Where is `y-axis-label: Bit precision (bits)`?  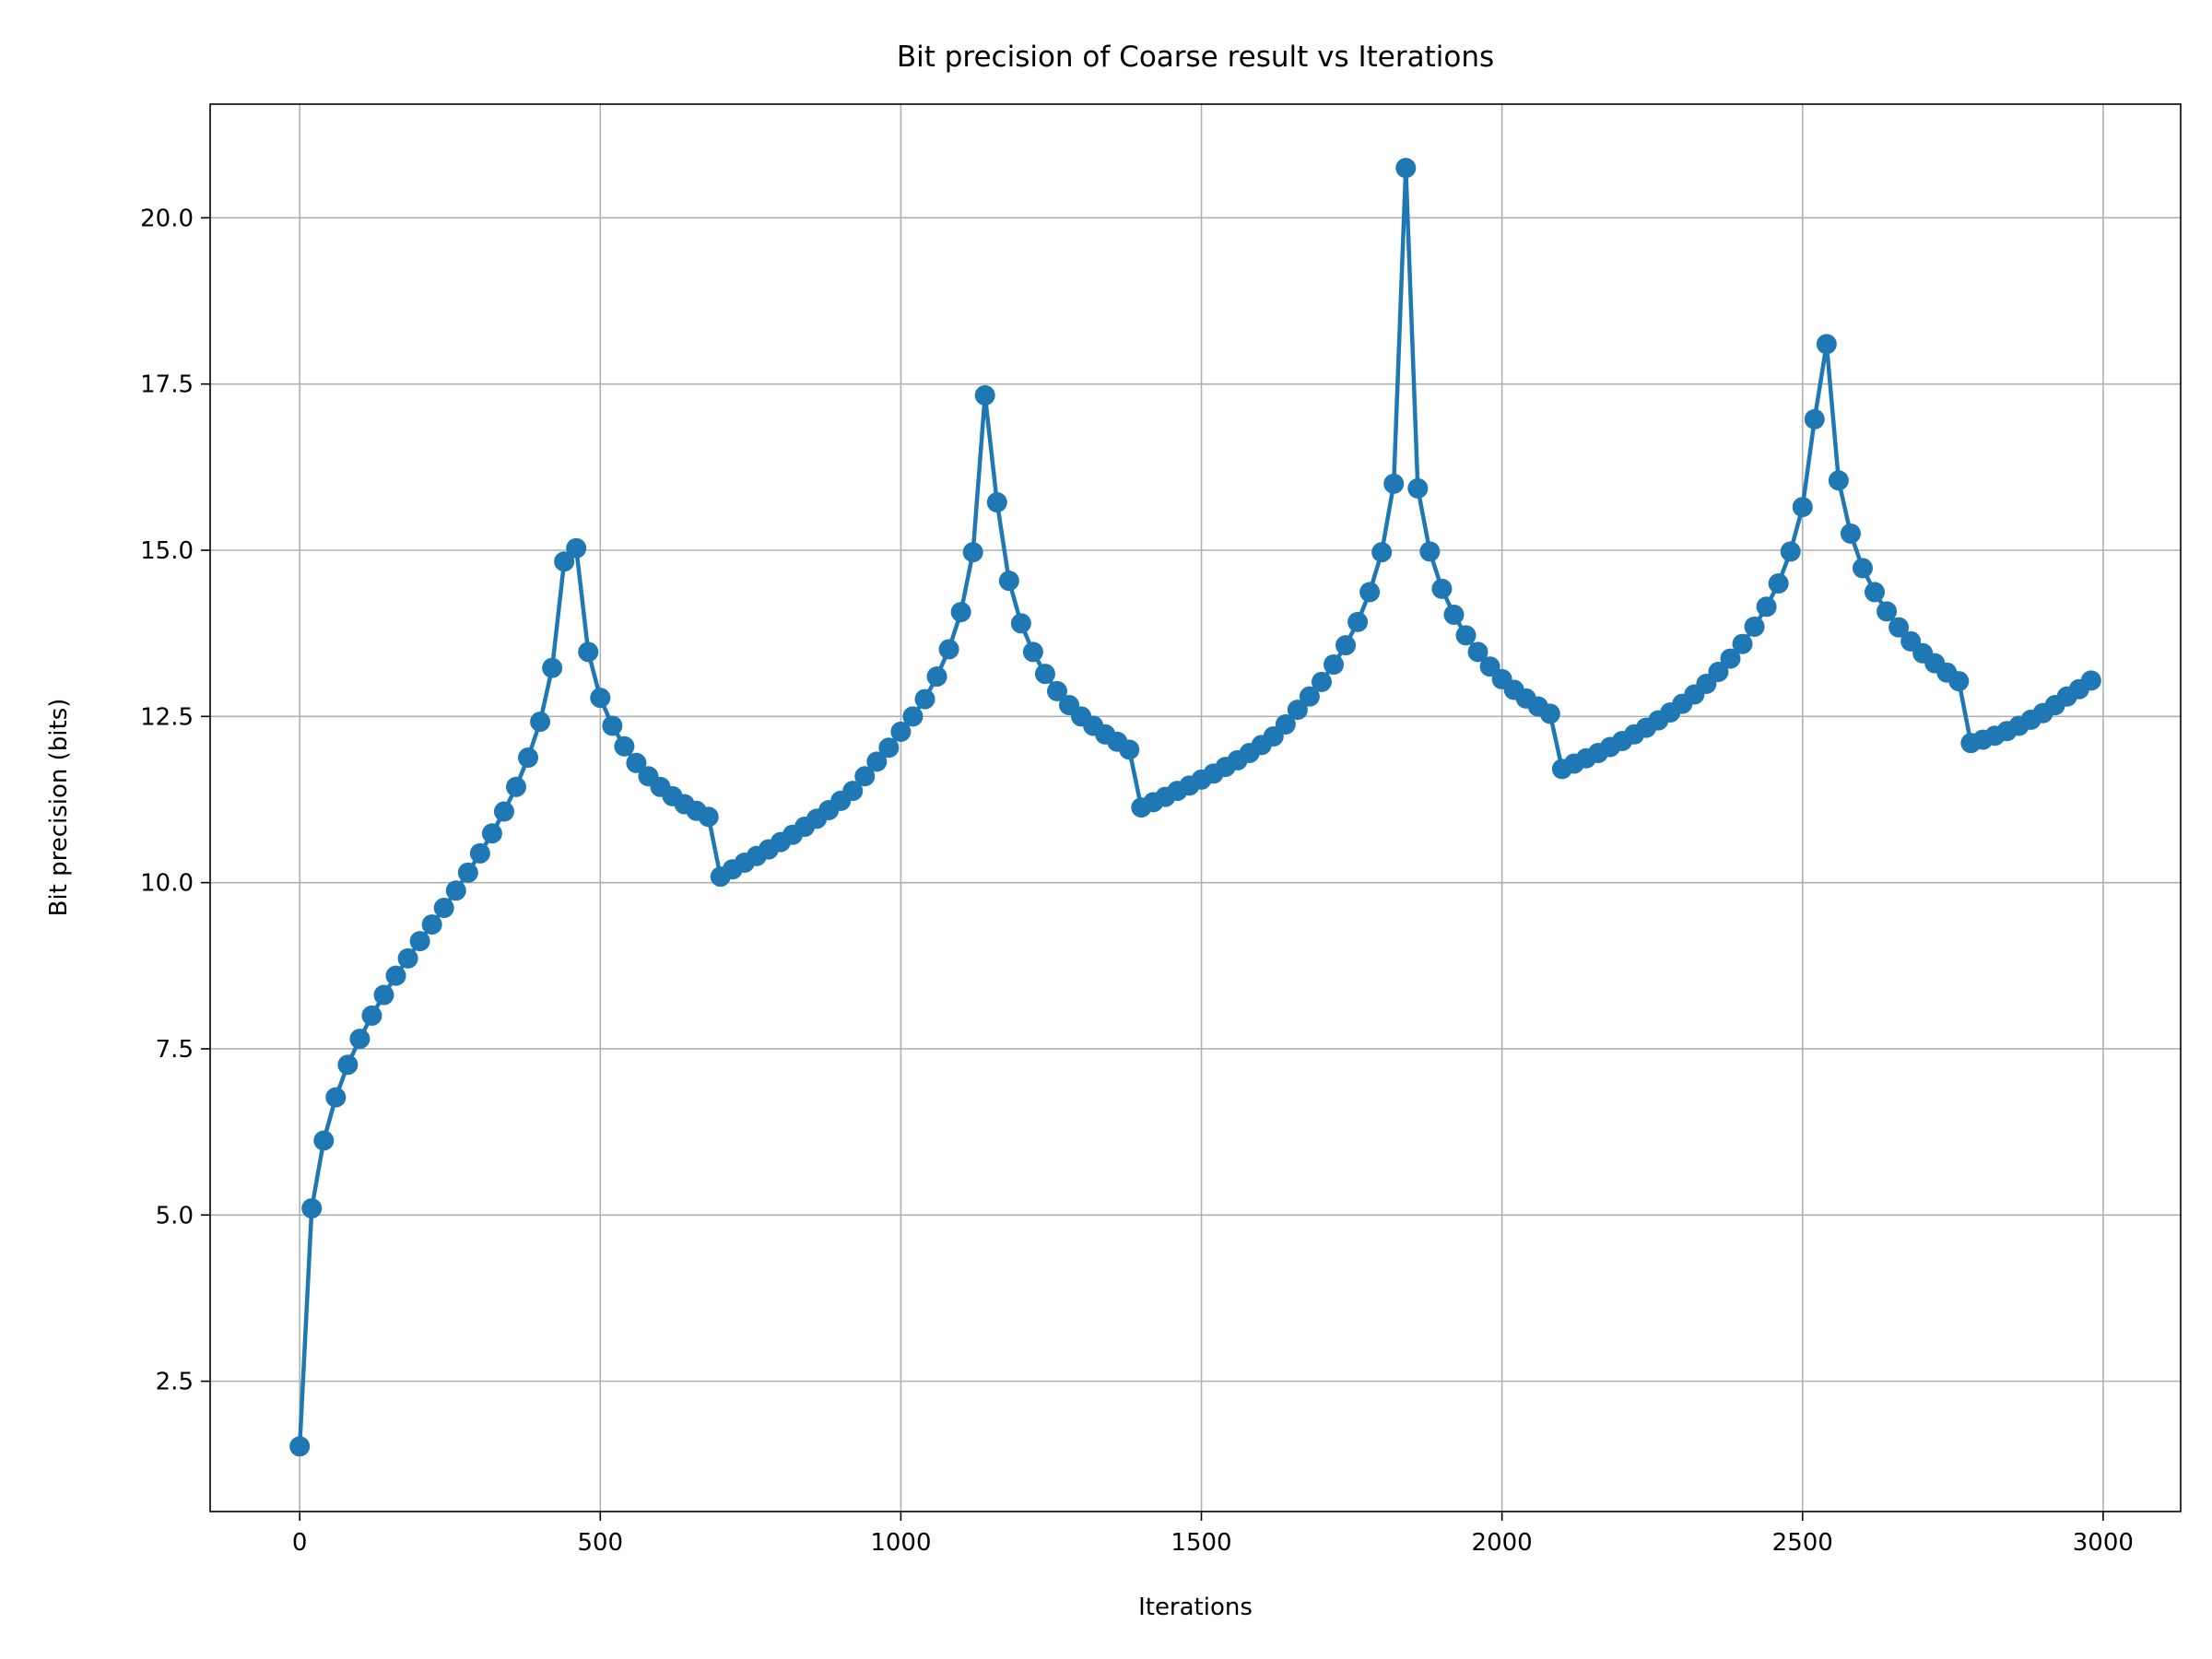
y-axis-label: Bit precision (bits) is located at coordinates (59, 808).